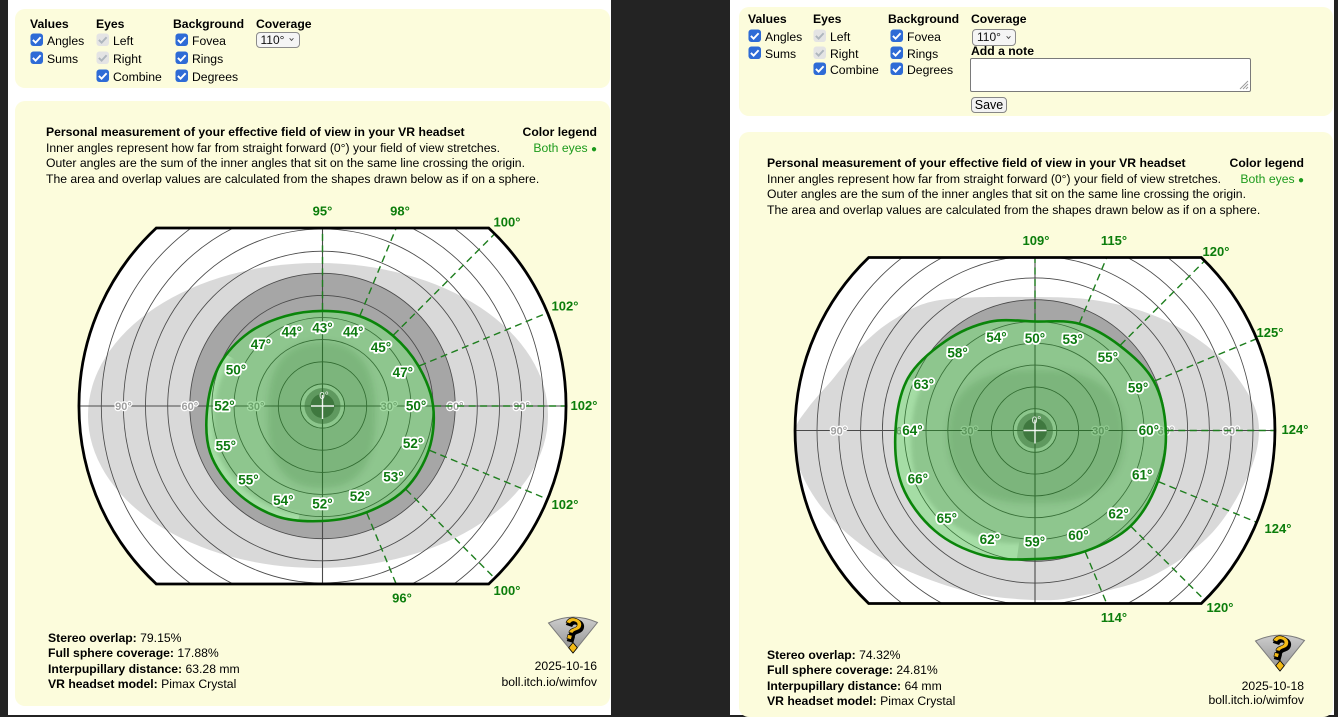 Image resolution: width=1338 pixels, height=717 pixels. What do you see at coordinates (924, 384) in the screenshot?
I see `svg-text: 63°` at bounding box center [924, 384].